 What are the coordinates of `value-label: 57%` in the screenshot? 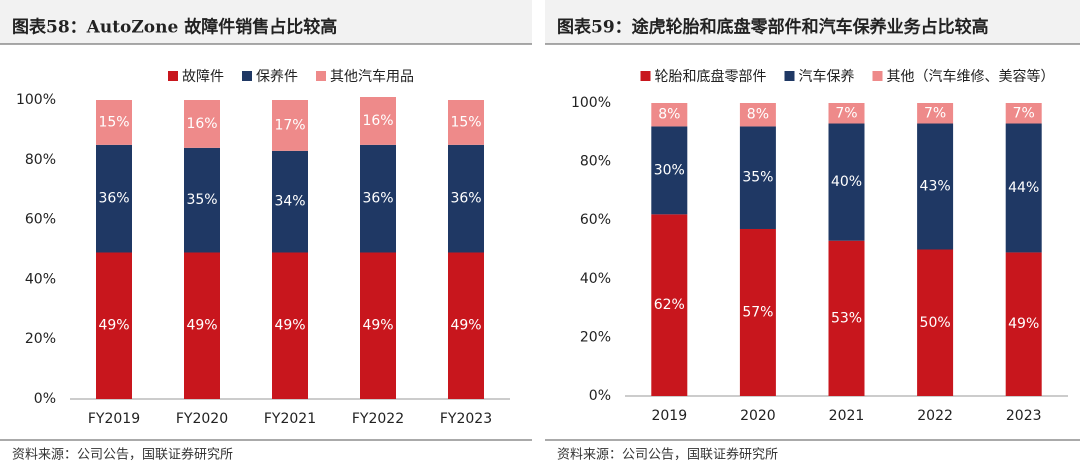 It's located at (757, 312).